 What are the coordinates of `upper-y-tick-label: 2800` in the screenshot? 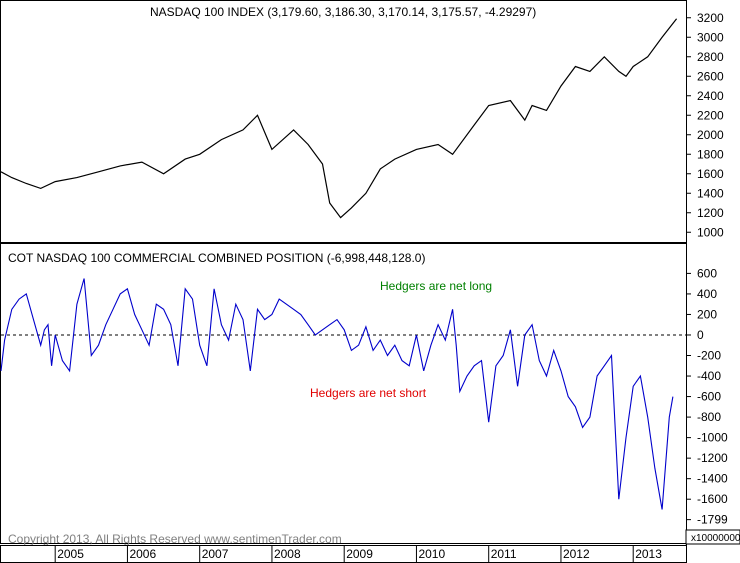 It's located at (710, 57).